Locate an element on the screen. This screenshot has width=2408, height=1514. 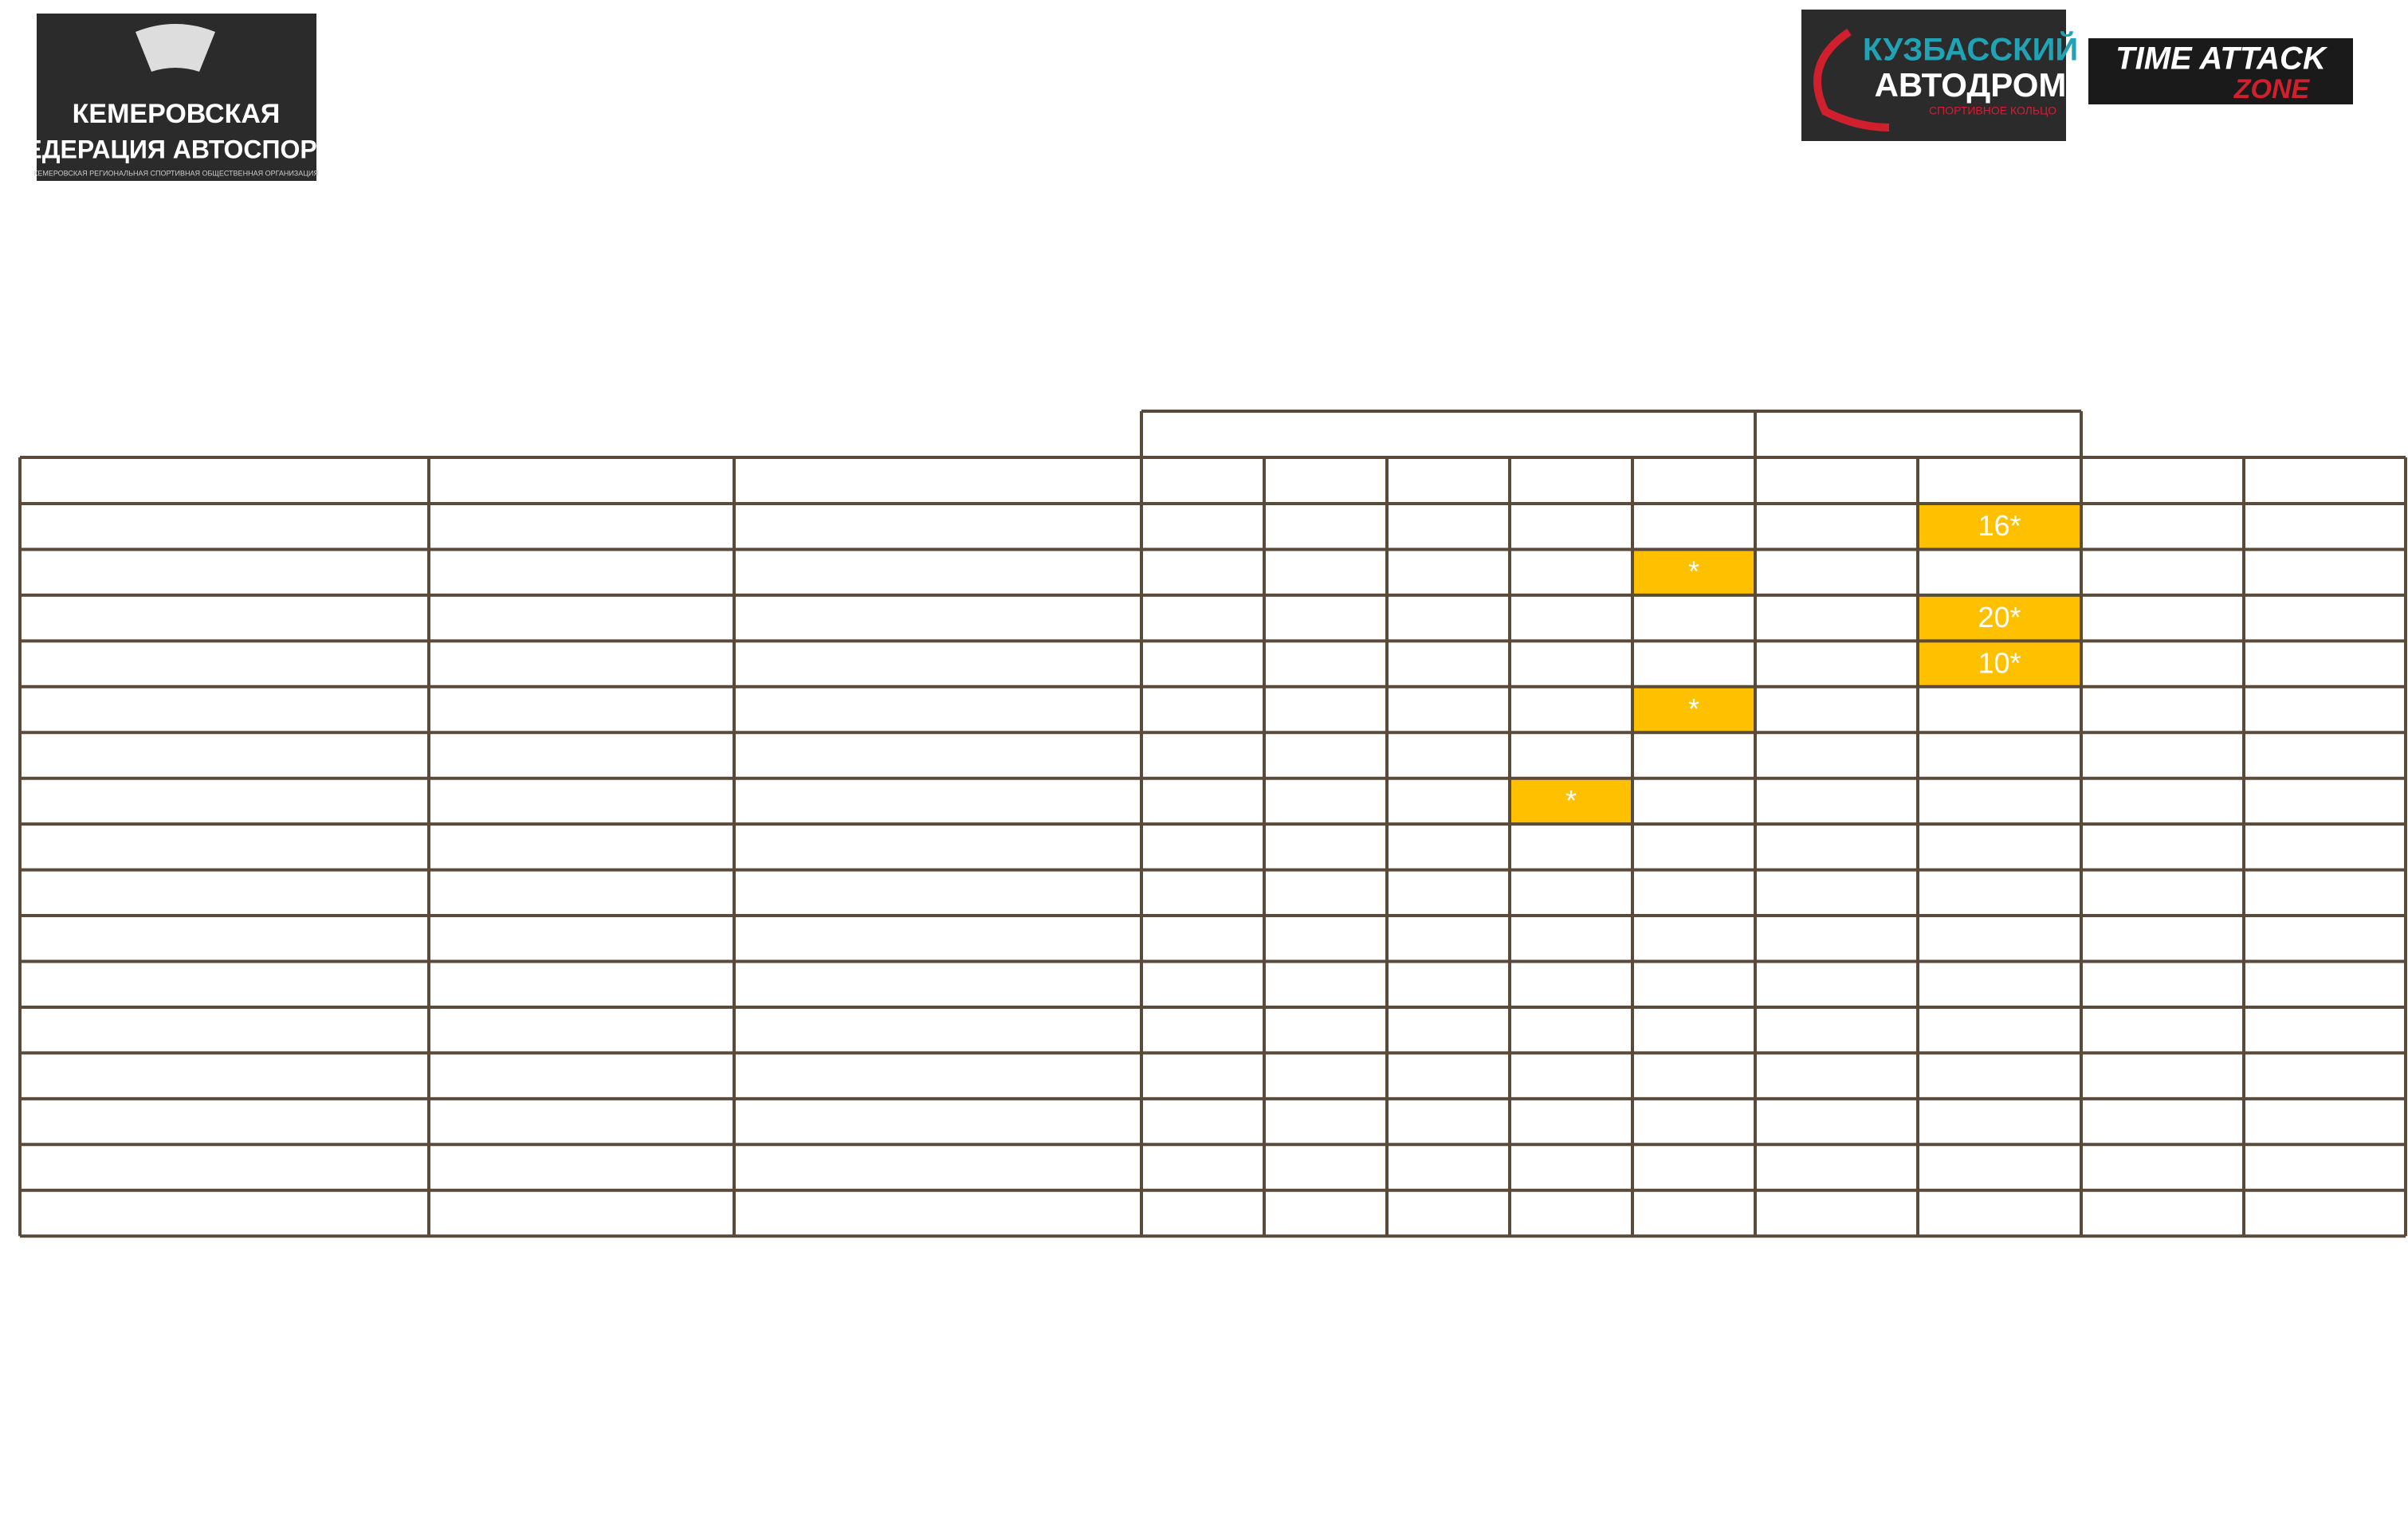
logo-text: ZONE is located at coordinates (2272, 89).